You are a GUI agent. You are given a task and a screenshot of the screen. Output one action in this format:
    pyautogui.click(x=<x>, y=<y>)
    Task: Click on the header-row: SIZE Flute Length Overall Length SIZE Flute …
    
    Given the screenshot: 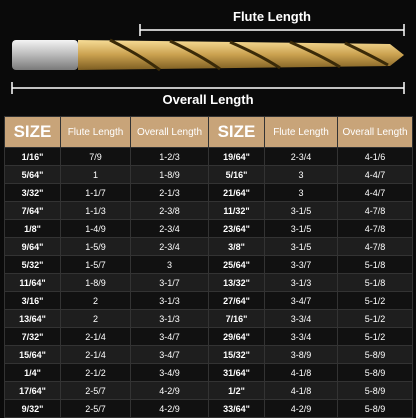 What is the action you would take?
    pyautogui.click(x=208, y=132)
    